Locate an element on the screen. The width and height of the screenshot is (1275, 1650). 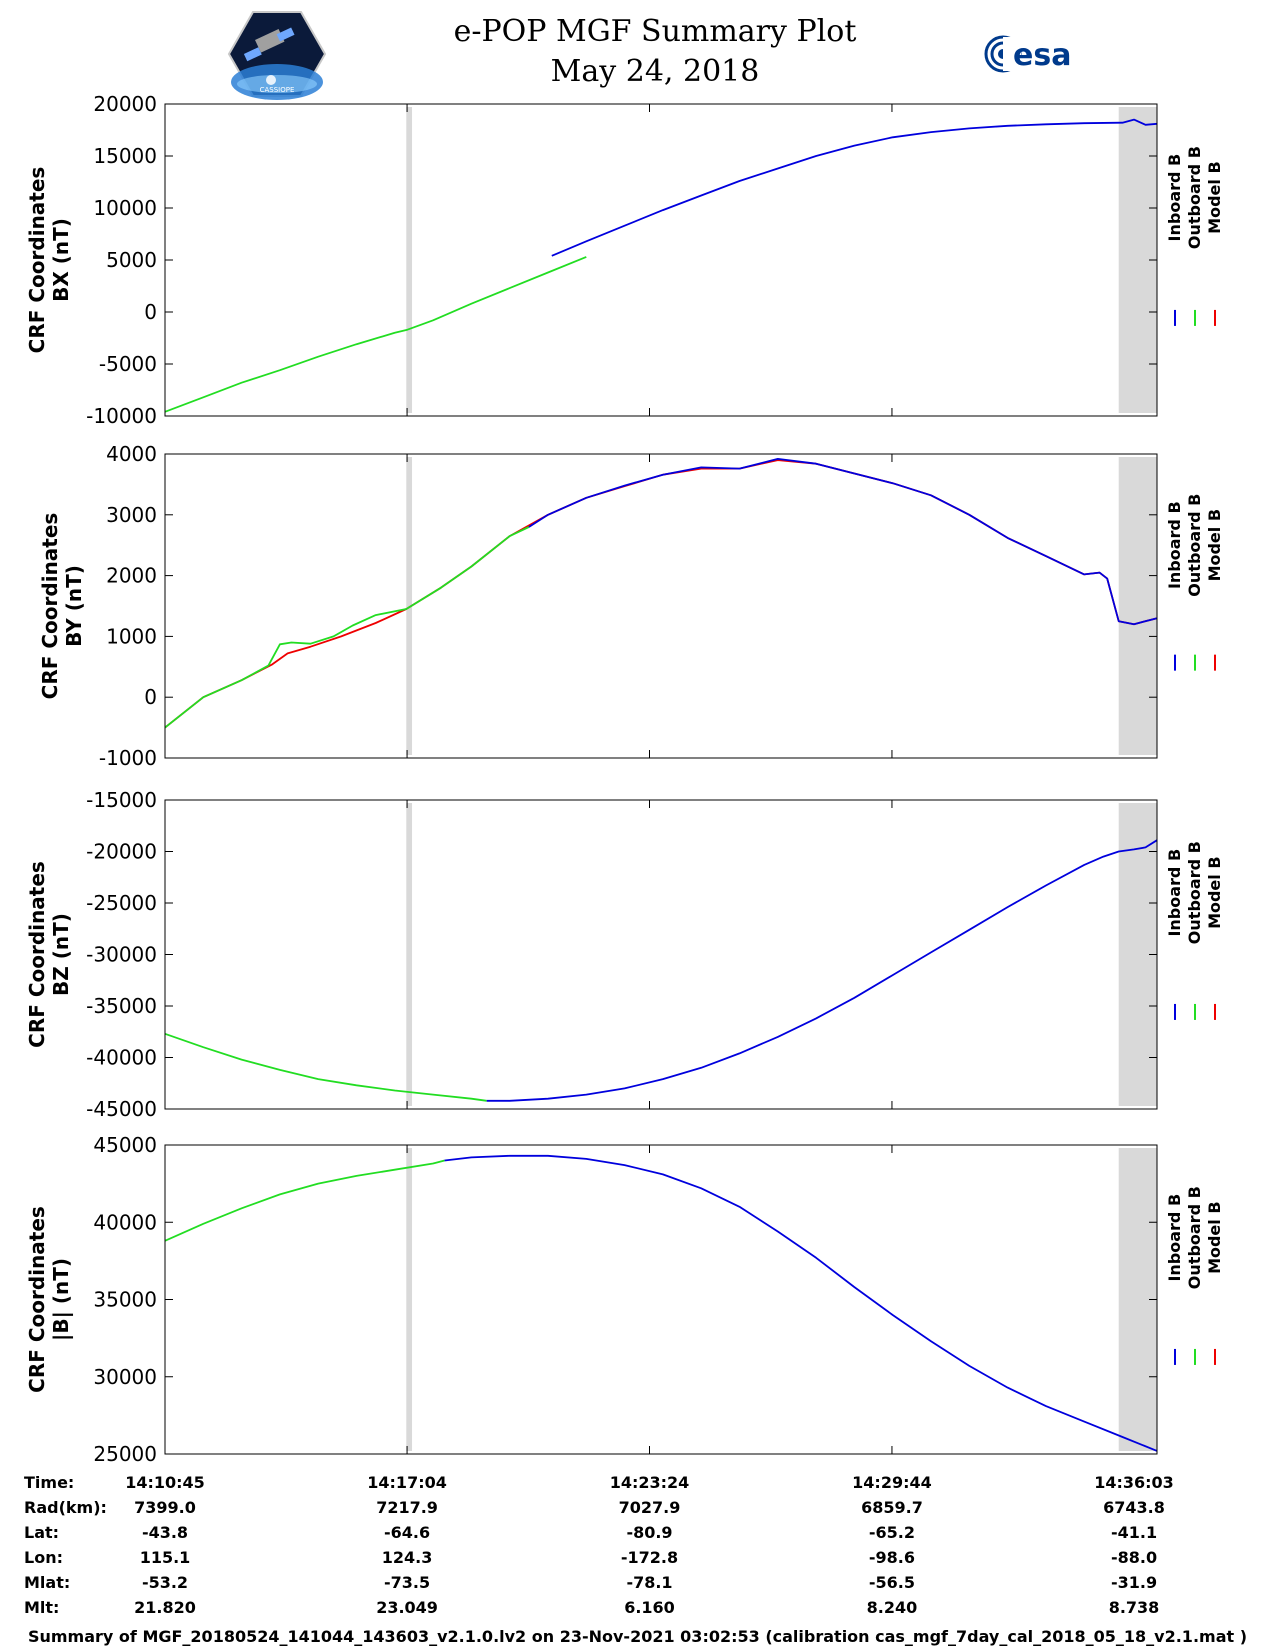
esa-logo: esa is located at coordinates (1027, 54).